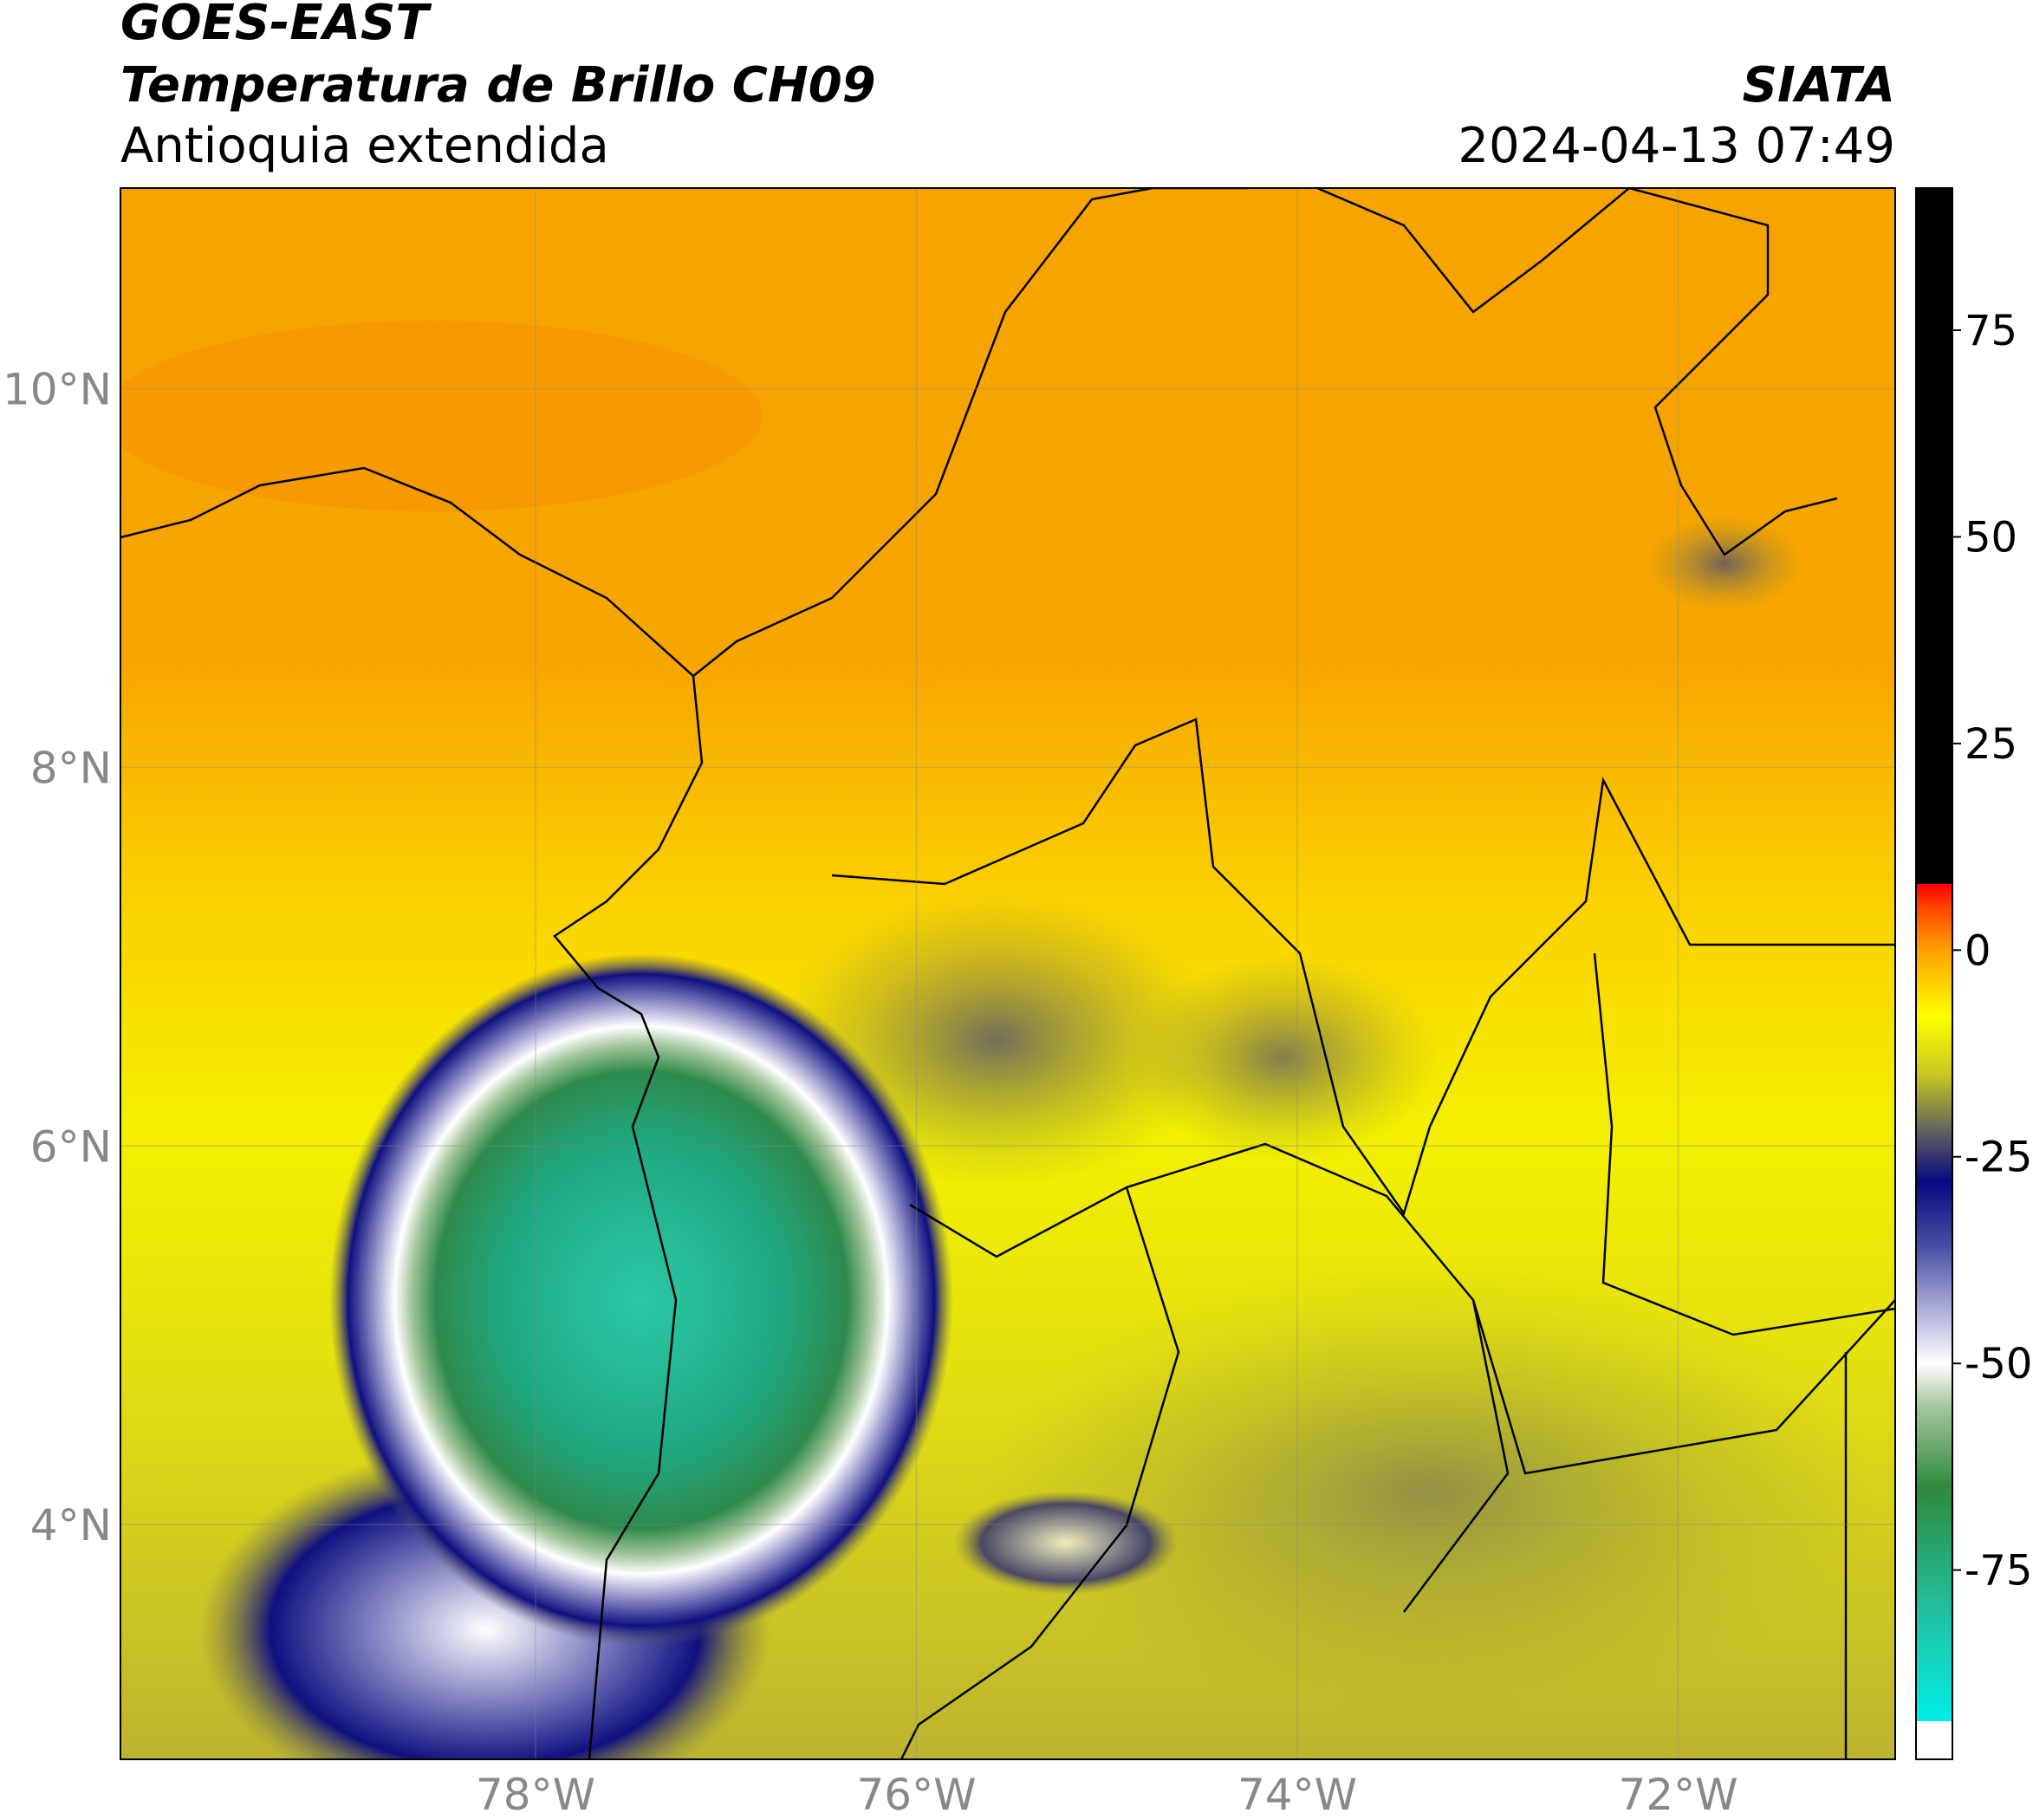  Describe the element at coordinates (1676, 146) in the screenshot. I see `datetime: 2024-04-13 07:49` at that location.